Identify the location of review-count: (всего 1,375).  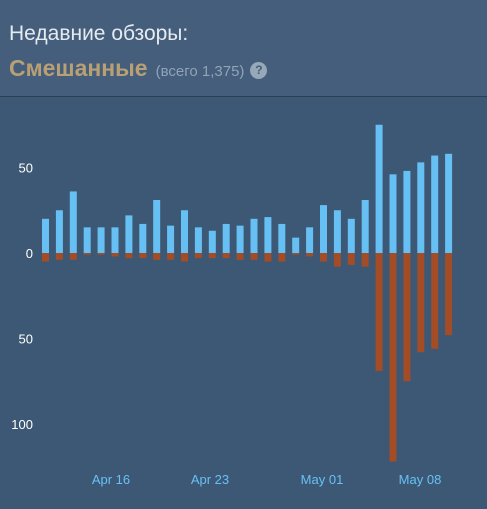
(200, 71).